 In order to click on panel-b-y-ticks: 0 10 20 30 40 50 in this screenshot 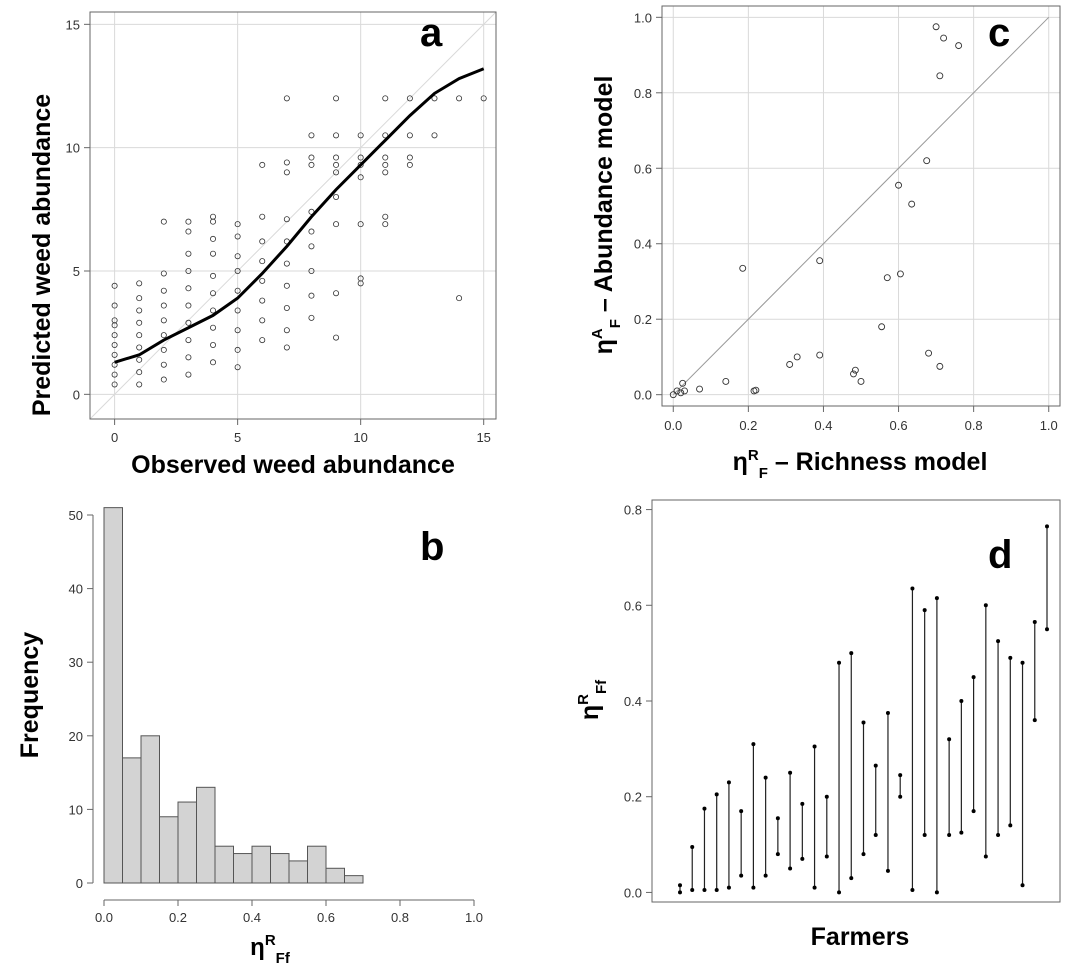, I will do `click(81, 699)`.